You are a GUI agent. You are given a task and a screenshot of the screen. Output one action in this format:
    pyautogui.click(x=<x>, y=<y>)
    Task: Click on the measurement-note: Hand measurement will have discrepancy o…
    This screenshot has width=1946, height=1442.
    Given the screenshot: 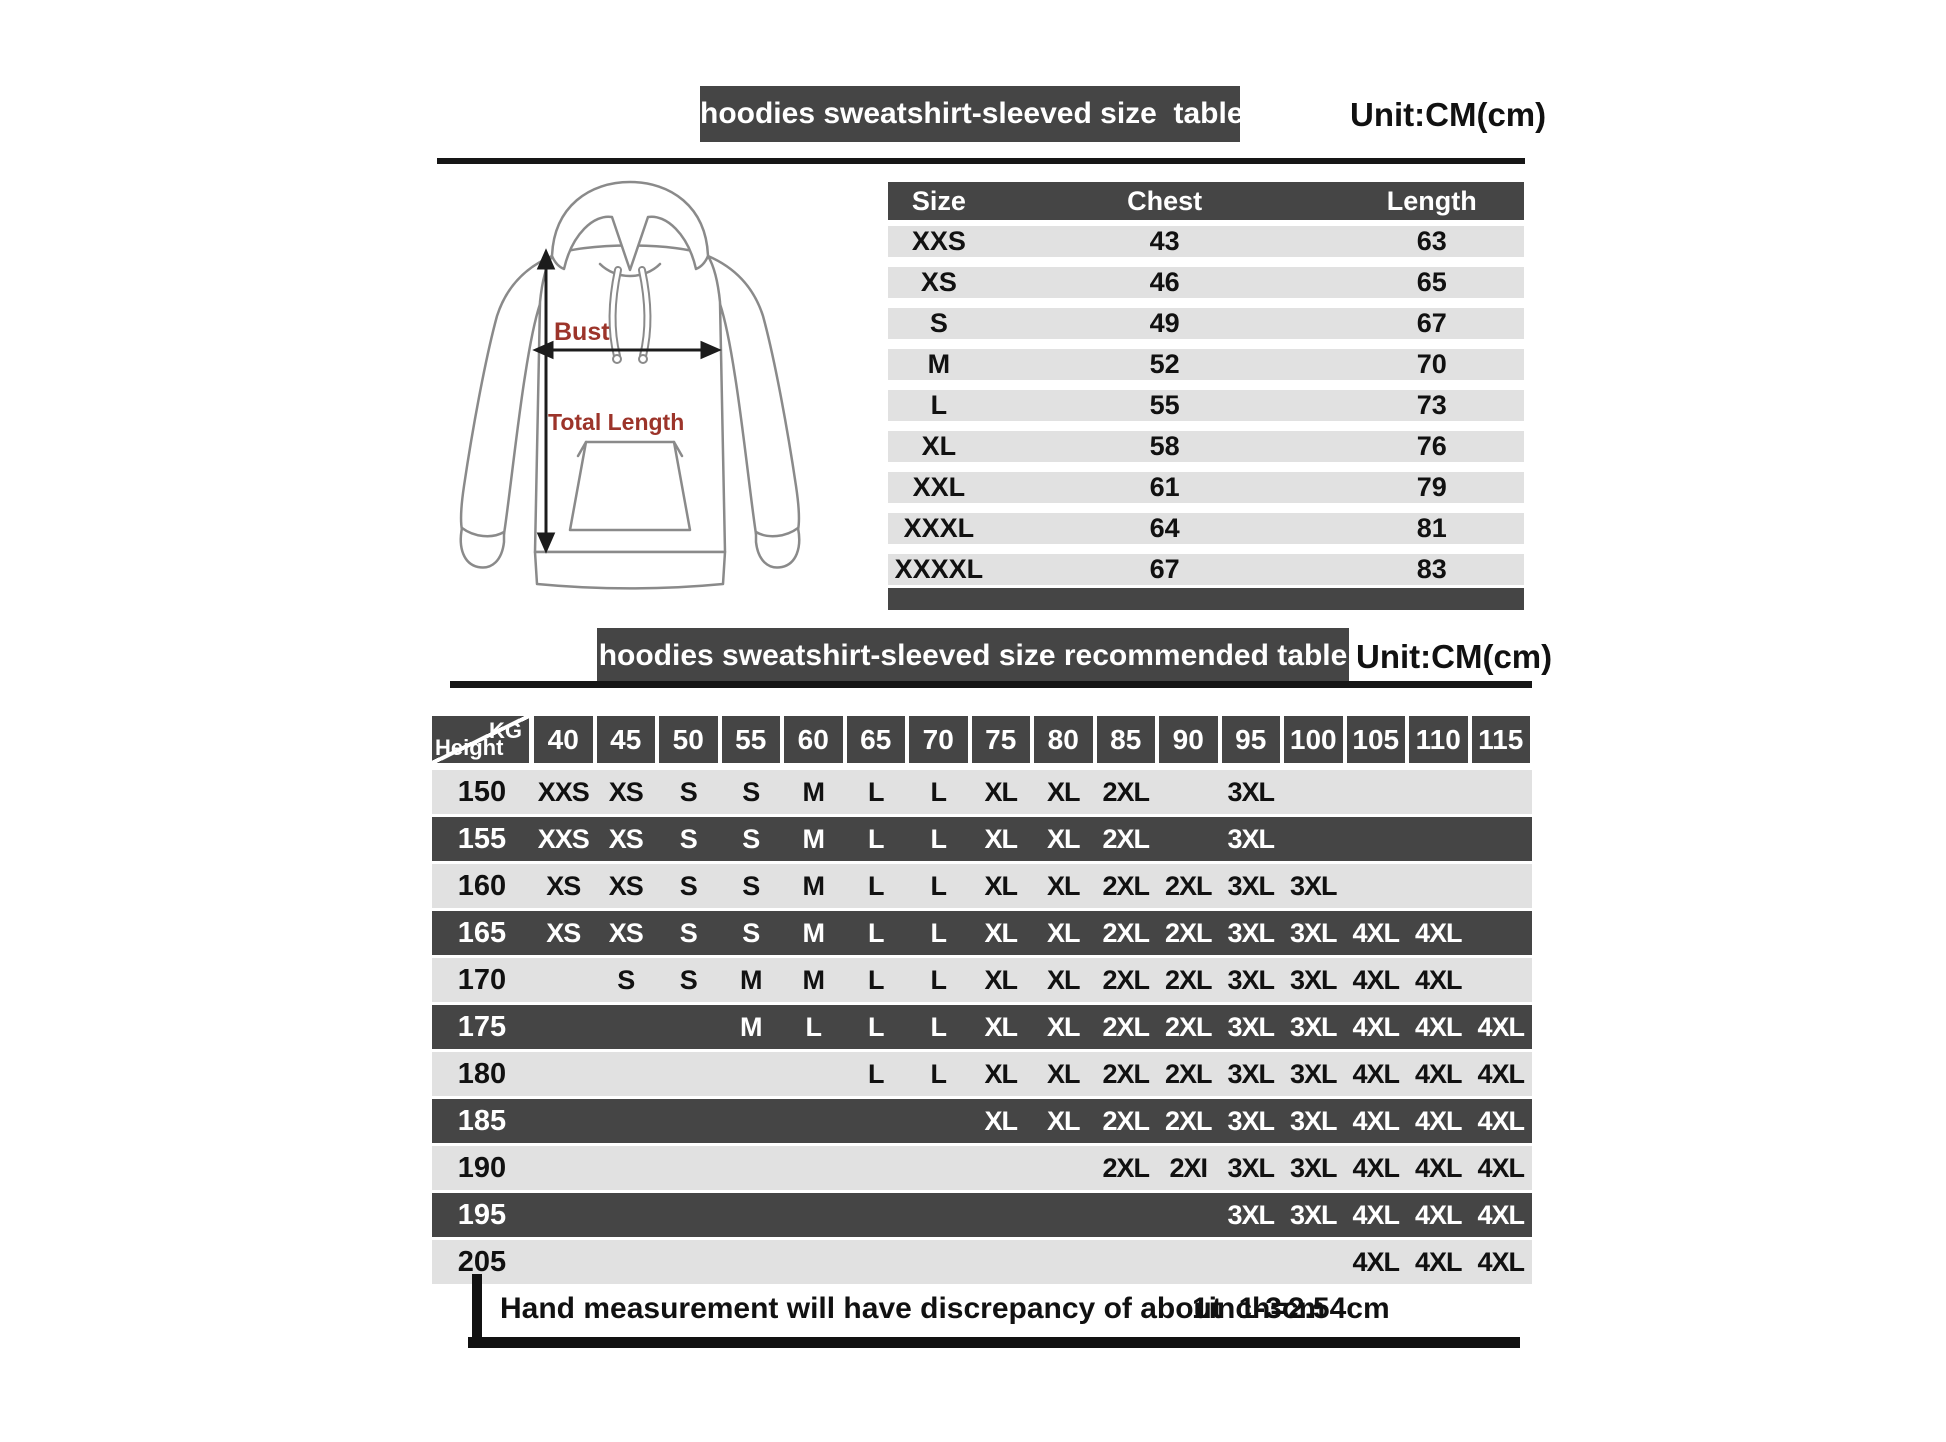 What is the action you would take?
    pyautogui.click(x=913, y=1308)
    